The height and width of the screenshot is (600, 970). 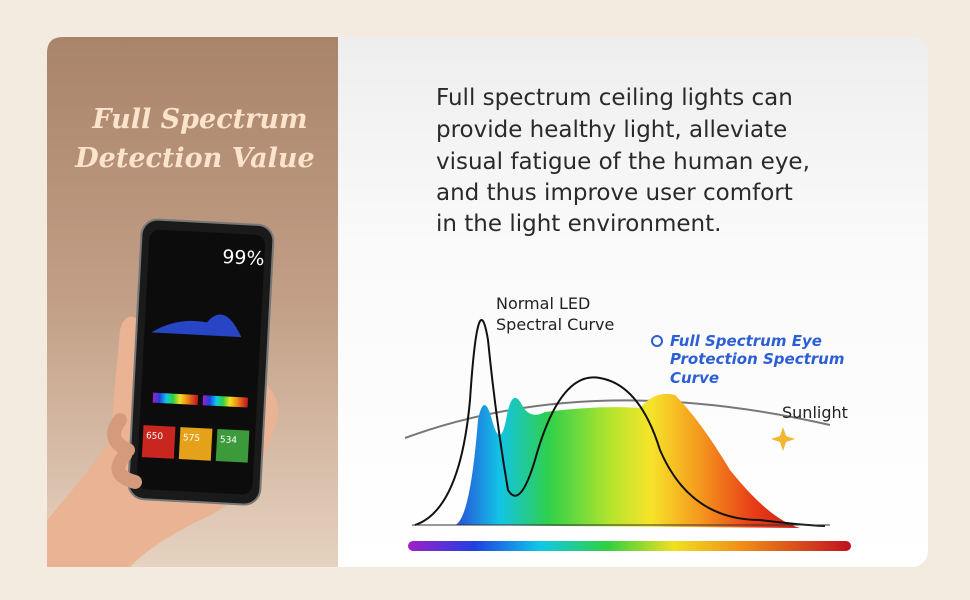 I want to click on legend-dot, so click(x=657, y=341).